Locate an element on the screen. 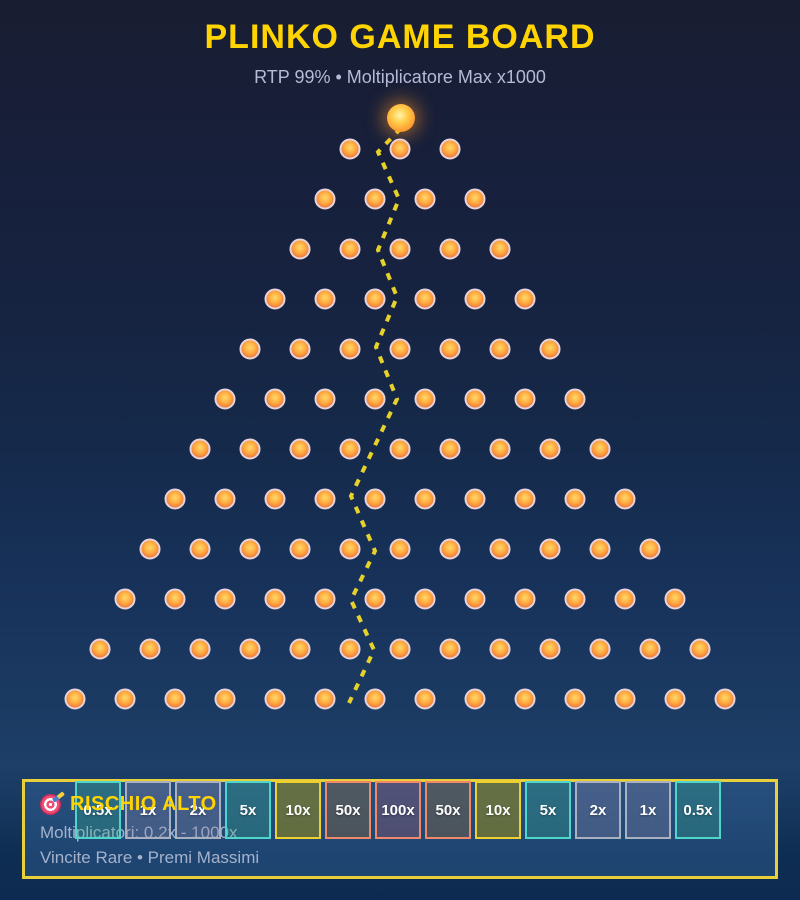 The width and height of the screenshot is (800, 900). ball is located at coordinates (401, 118).